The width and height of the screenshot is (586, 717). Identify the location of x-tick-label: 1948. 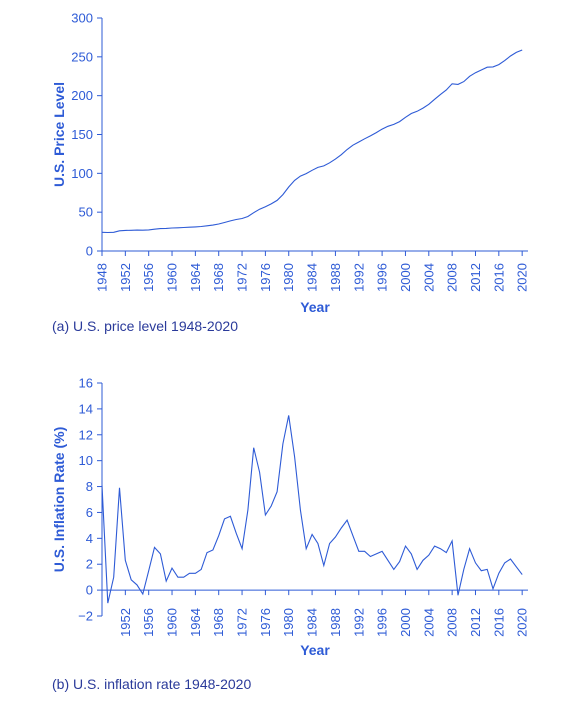
(102, 277).